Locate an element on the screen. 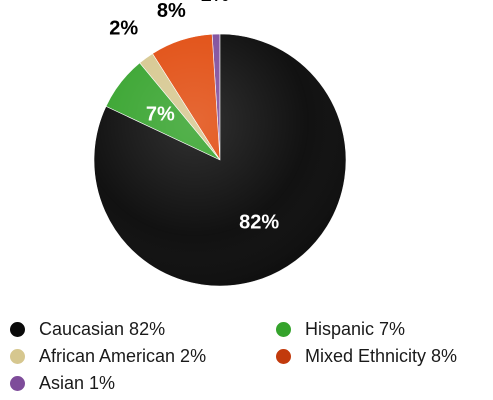  slice-label-mixed-ethnicity: 8% is located at coordinates (171, 11).